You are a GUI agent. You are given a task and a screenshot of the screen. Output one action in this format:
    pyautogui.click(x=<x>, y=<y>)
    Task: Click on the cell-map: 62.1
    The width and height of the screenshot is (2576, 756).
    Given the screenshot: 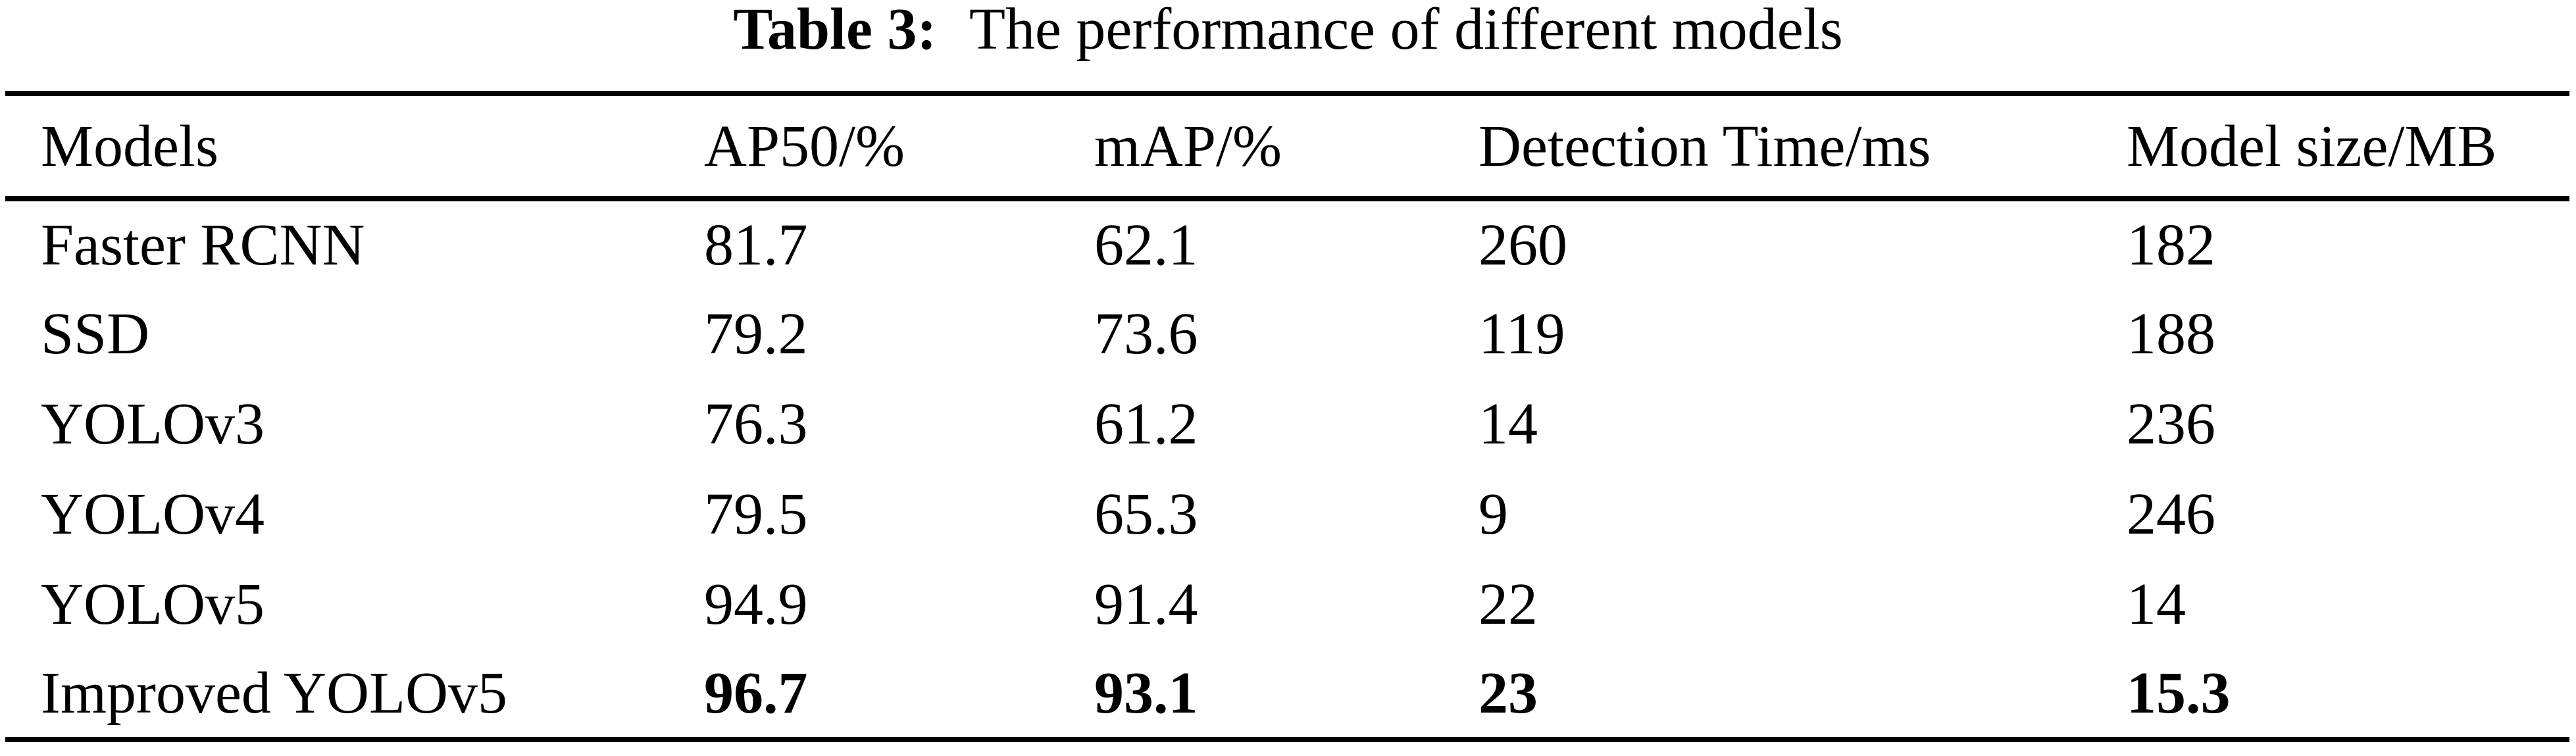 What is the action you would take?
    pyautogui.click(x=1146, y=245)
    